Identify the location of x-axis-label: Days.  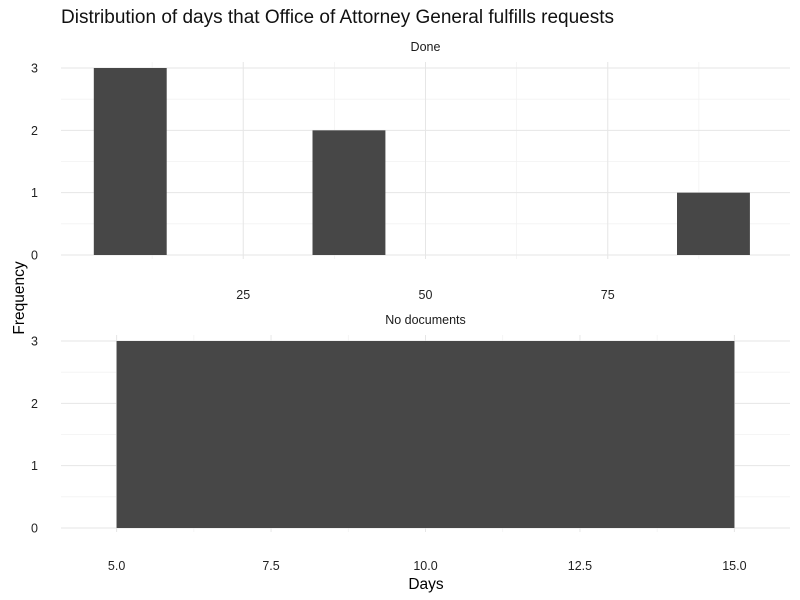
(426, 584).